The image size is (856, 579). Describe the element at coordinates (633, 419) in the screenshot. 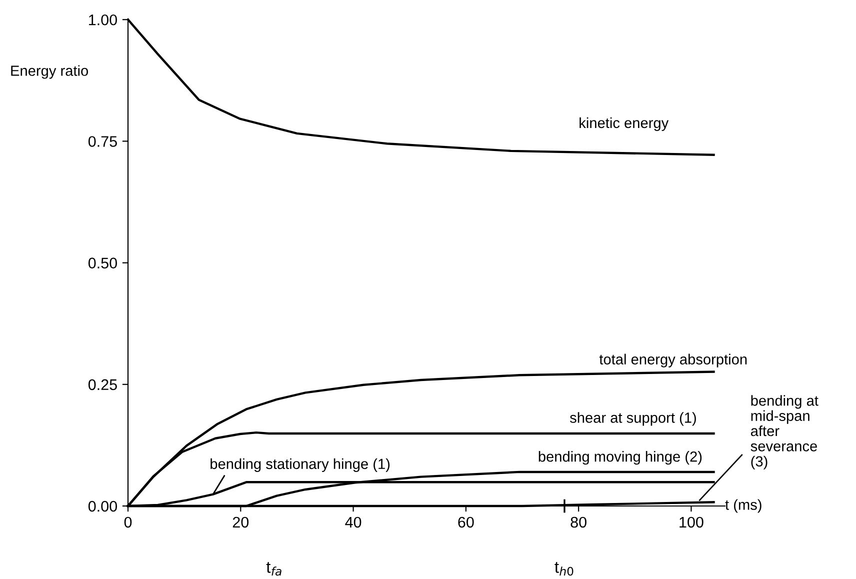

I see `series-label: shear at support (1)` at that location.